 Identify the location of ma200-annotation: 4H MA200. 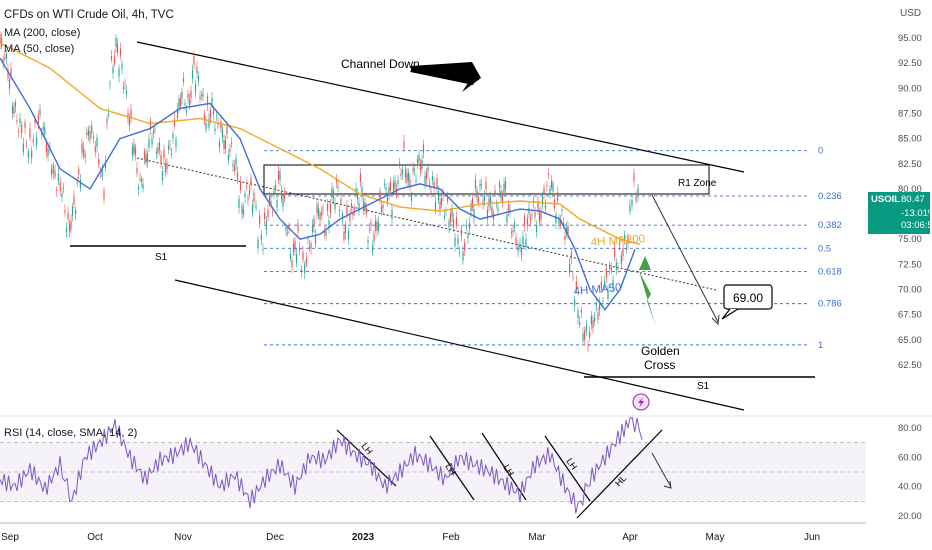
(617, 241).